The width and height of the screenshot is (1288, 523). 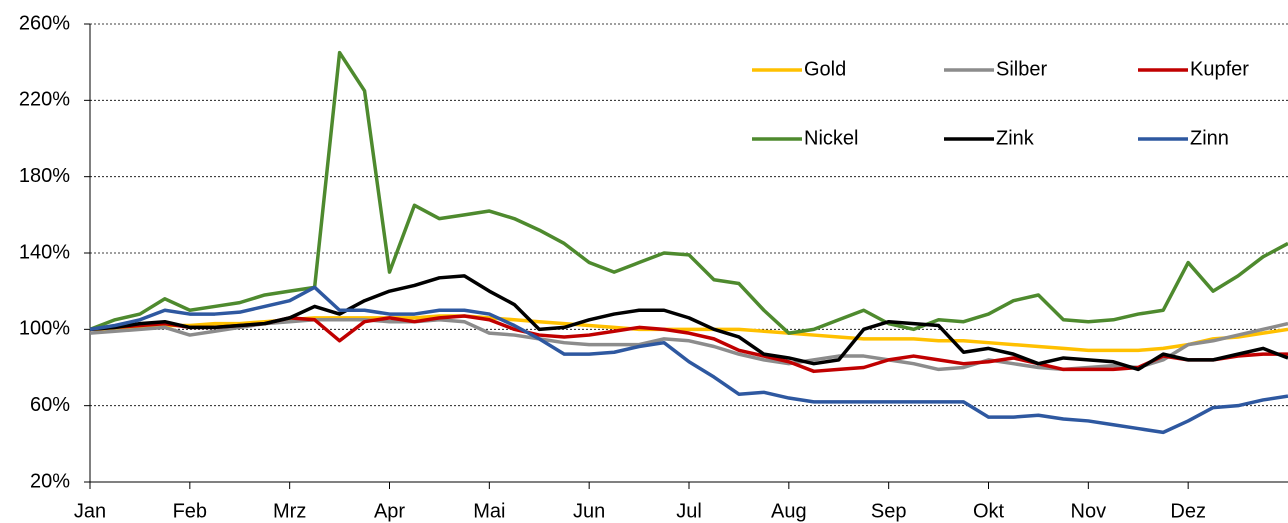 I want to click on legend-label: Silber, so click(x=1021, y=69).